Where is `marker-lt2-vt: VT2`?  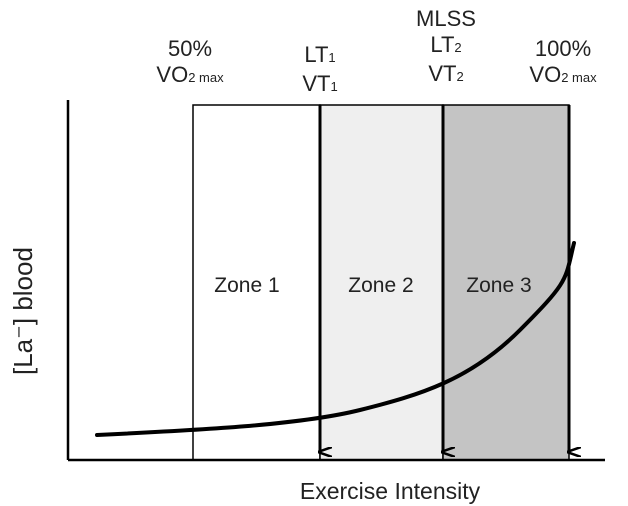
marker-lt2-vt: VT2 is located at coordinates (446, 73).